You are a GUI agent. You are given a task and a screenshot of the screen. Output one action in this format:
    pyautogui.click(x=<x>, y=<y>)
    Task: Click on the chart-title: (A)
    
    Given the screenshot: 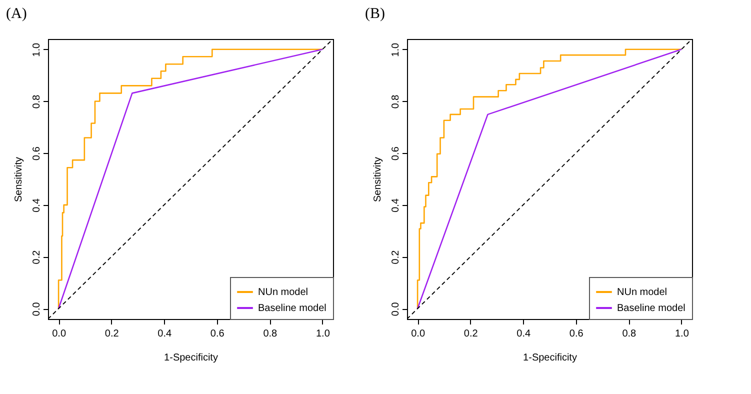 What is the action you would take?
    pyautogui.click(x=16, y=14)
    